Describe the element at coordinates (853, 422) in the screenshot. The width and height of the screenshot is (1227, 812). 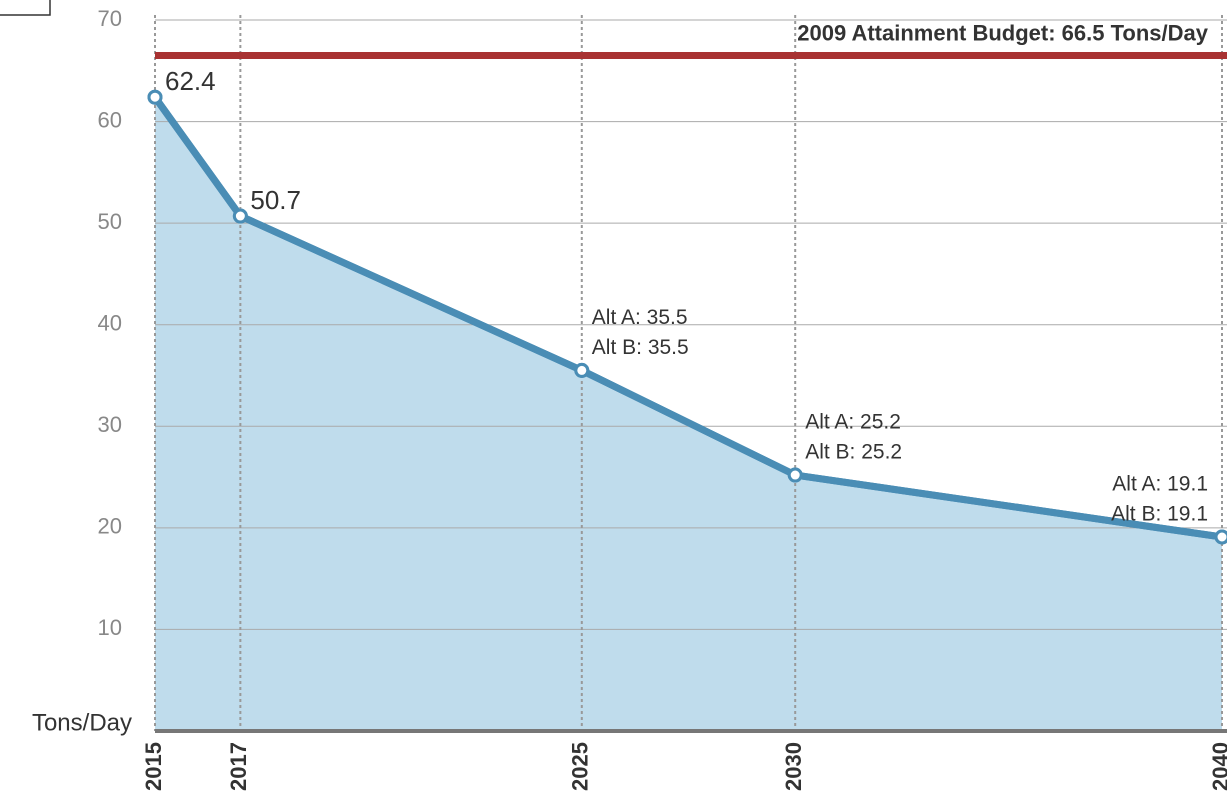
I see `data-label: Alt A: 25.2` at that location.